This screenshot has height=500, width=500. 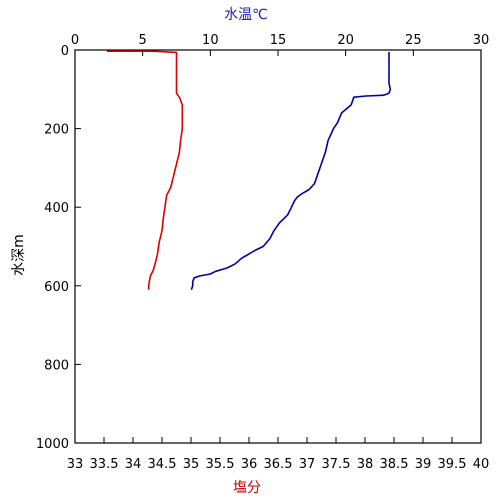 What do you see at coordinates (481, 464) in the screenshot?
I see `bottom-tick-label: 40` at bounding box center [481, 464].